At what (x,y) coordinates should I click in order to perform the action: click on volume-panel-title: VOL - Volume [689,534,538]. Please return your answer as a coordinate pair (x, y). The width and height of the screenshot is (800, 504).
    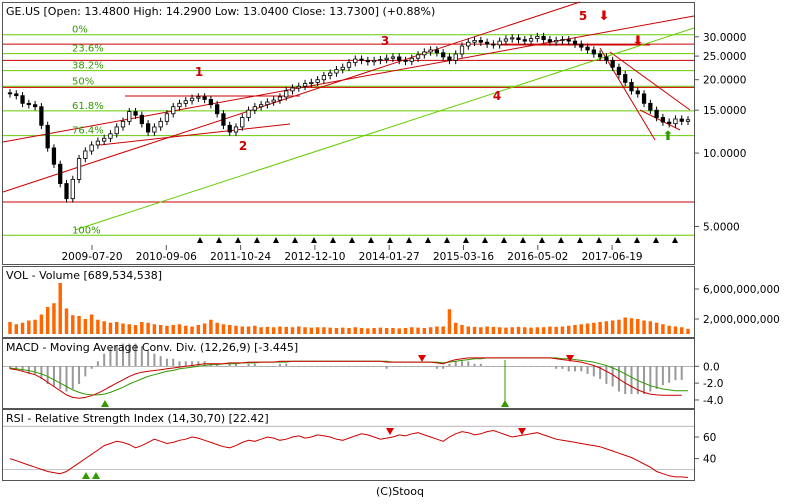
    Looking at the image, I should click on (84, 275).